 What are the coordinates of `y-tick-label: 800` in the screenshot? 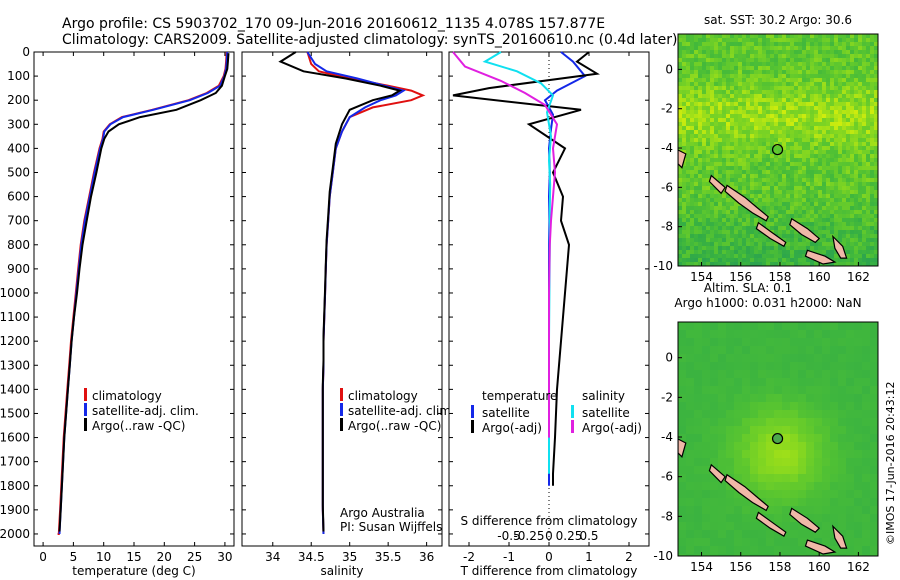 It's located at (18, 245).